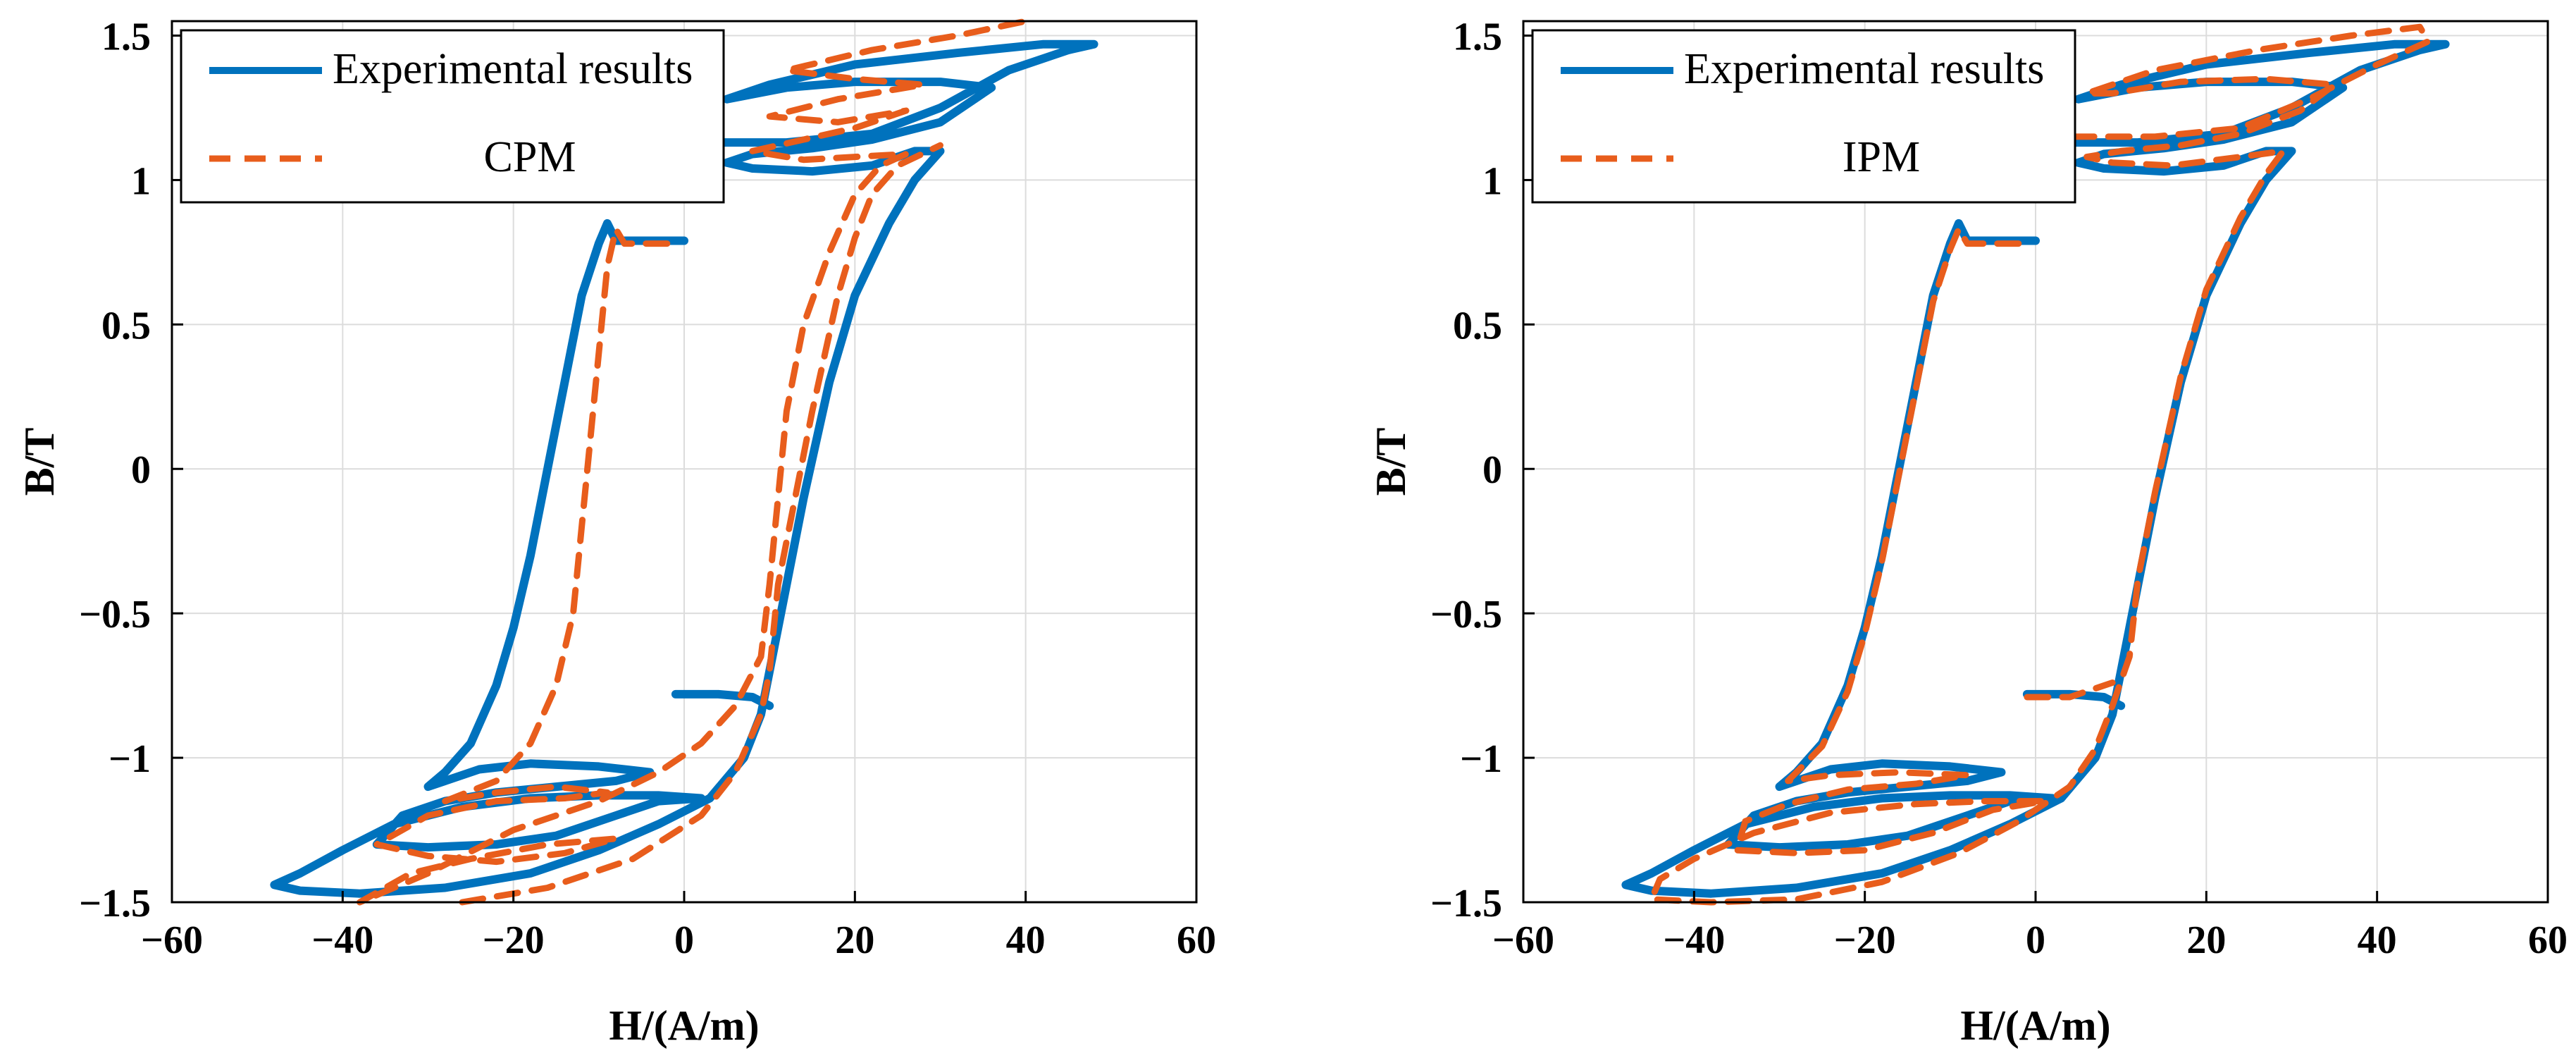 The width and height of the screenshot is (2576, 1058). What do you see at coordinates (1881, 157) in the screenshot?
I see `legend-label: IPM` at bounding box center [1881, 157].